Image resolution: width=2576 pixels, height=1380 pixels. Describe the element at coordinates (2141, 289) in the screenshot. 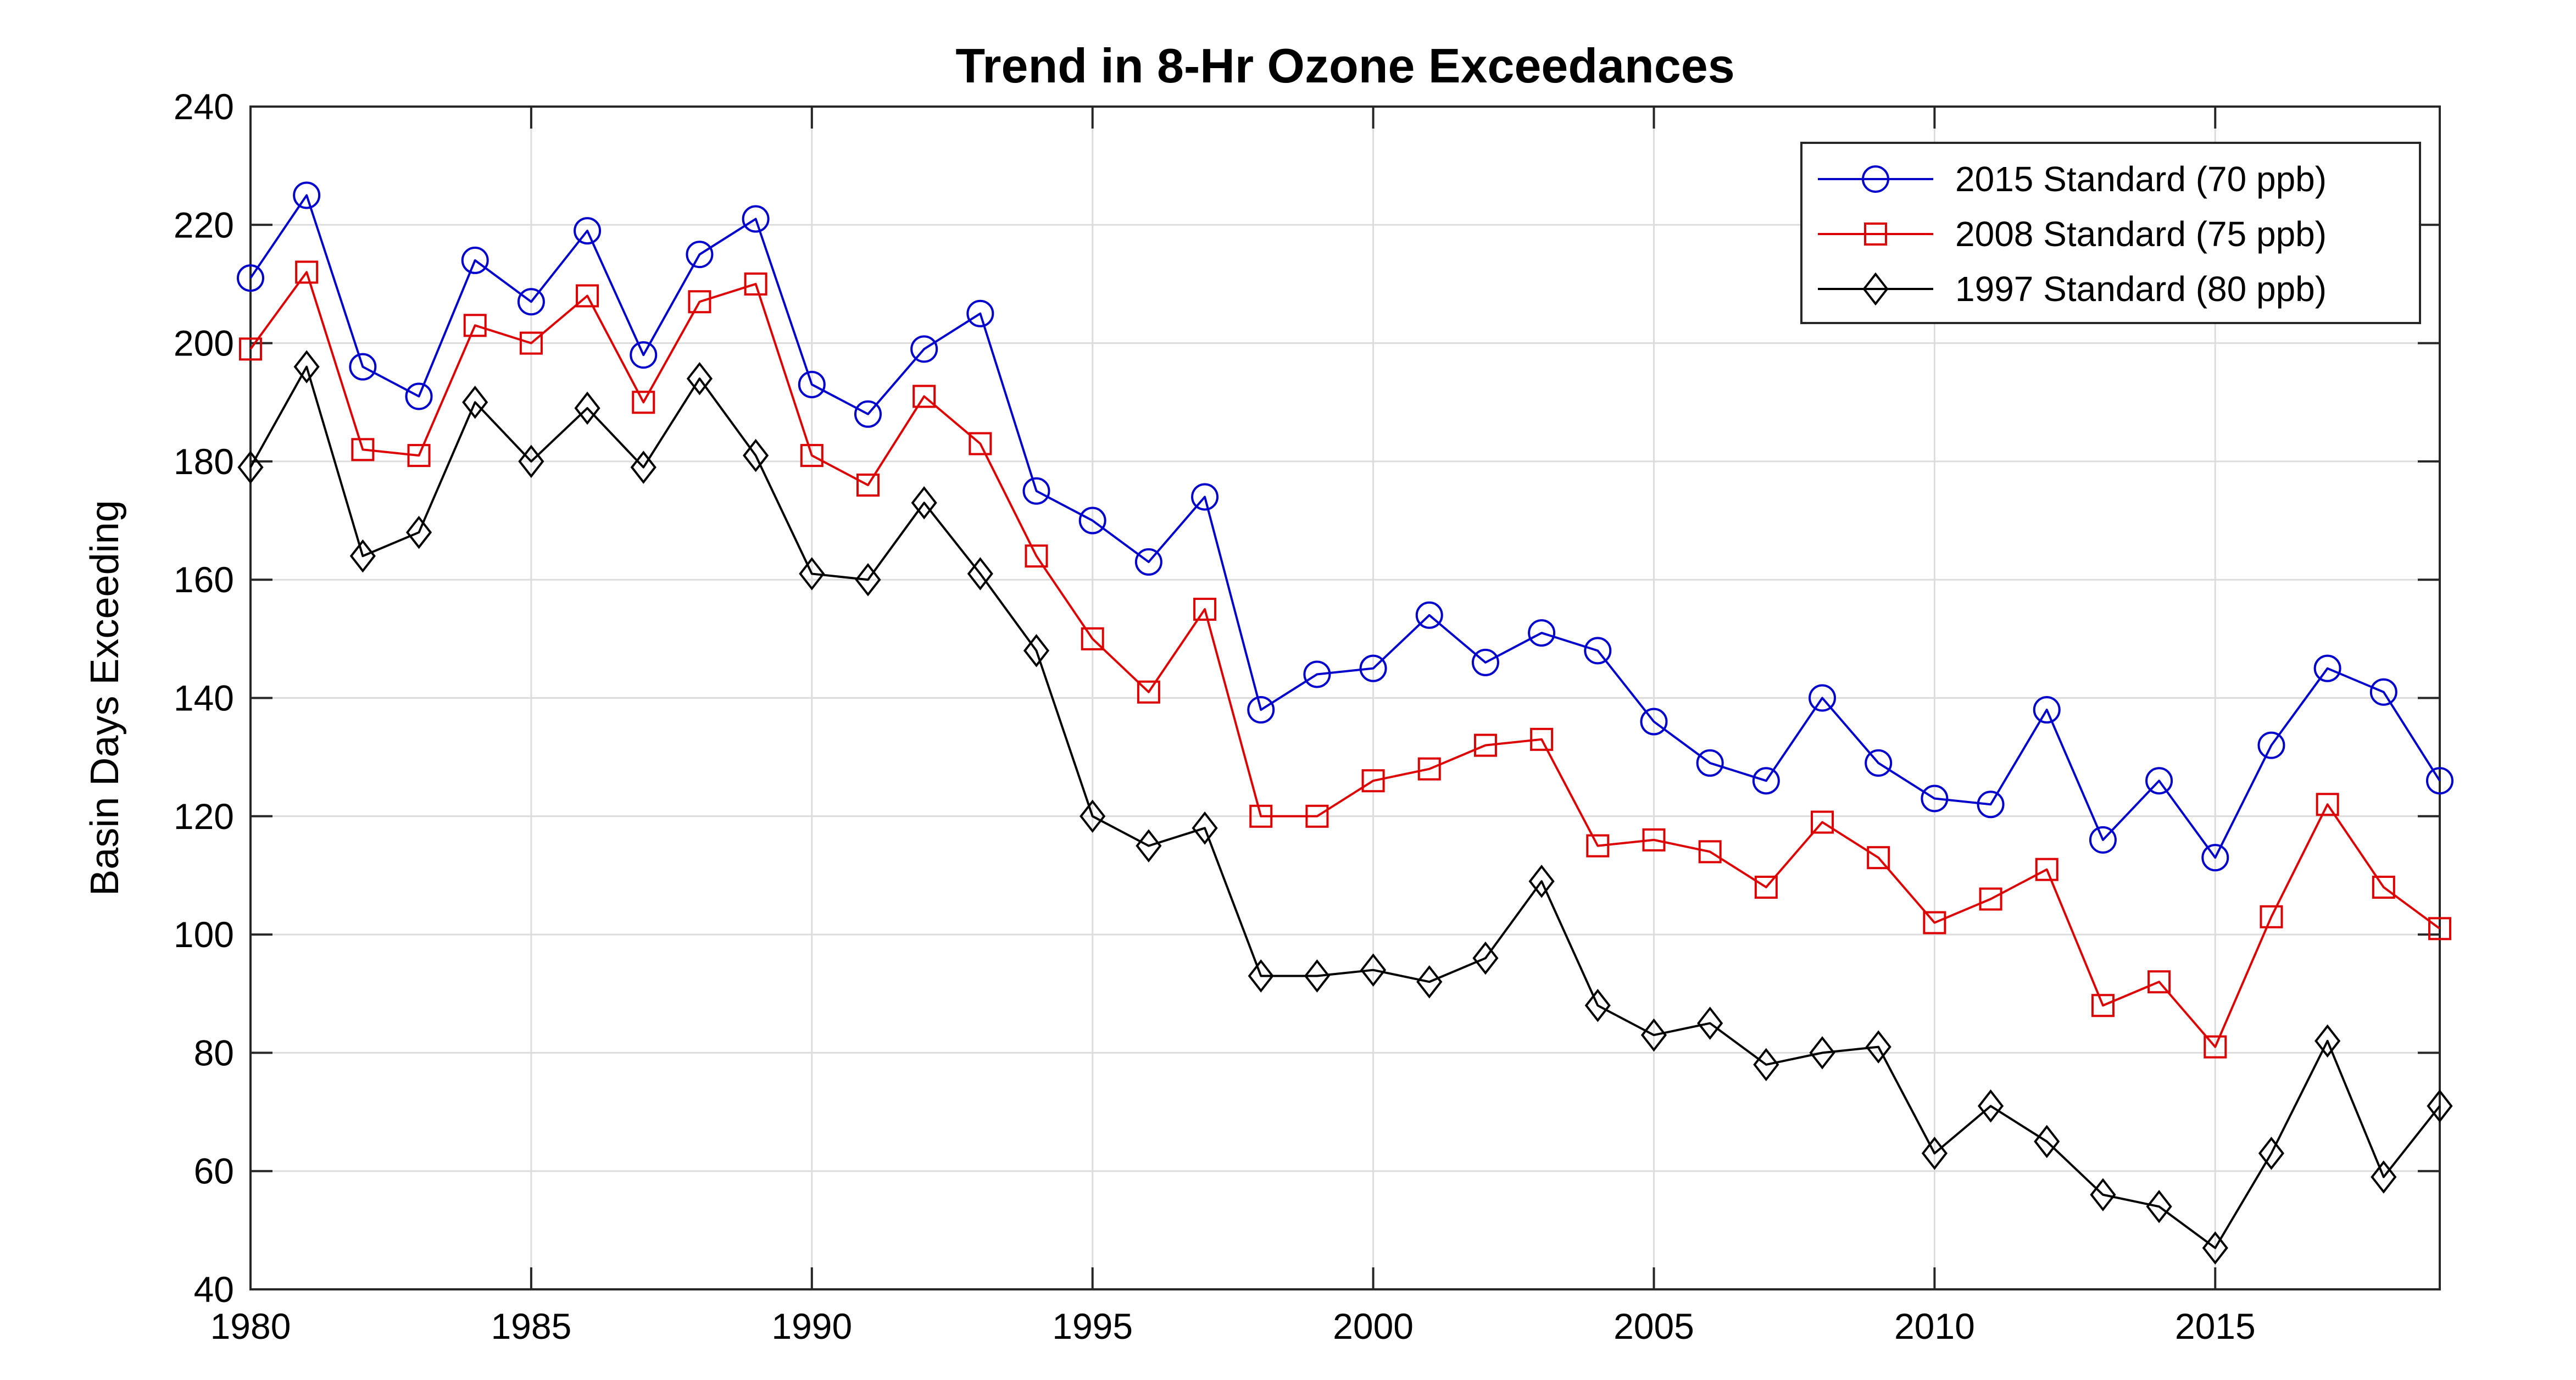

I see `legend-label: 1997 Standard (80 ppb)` at that location.